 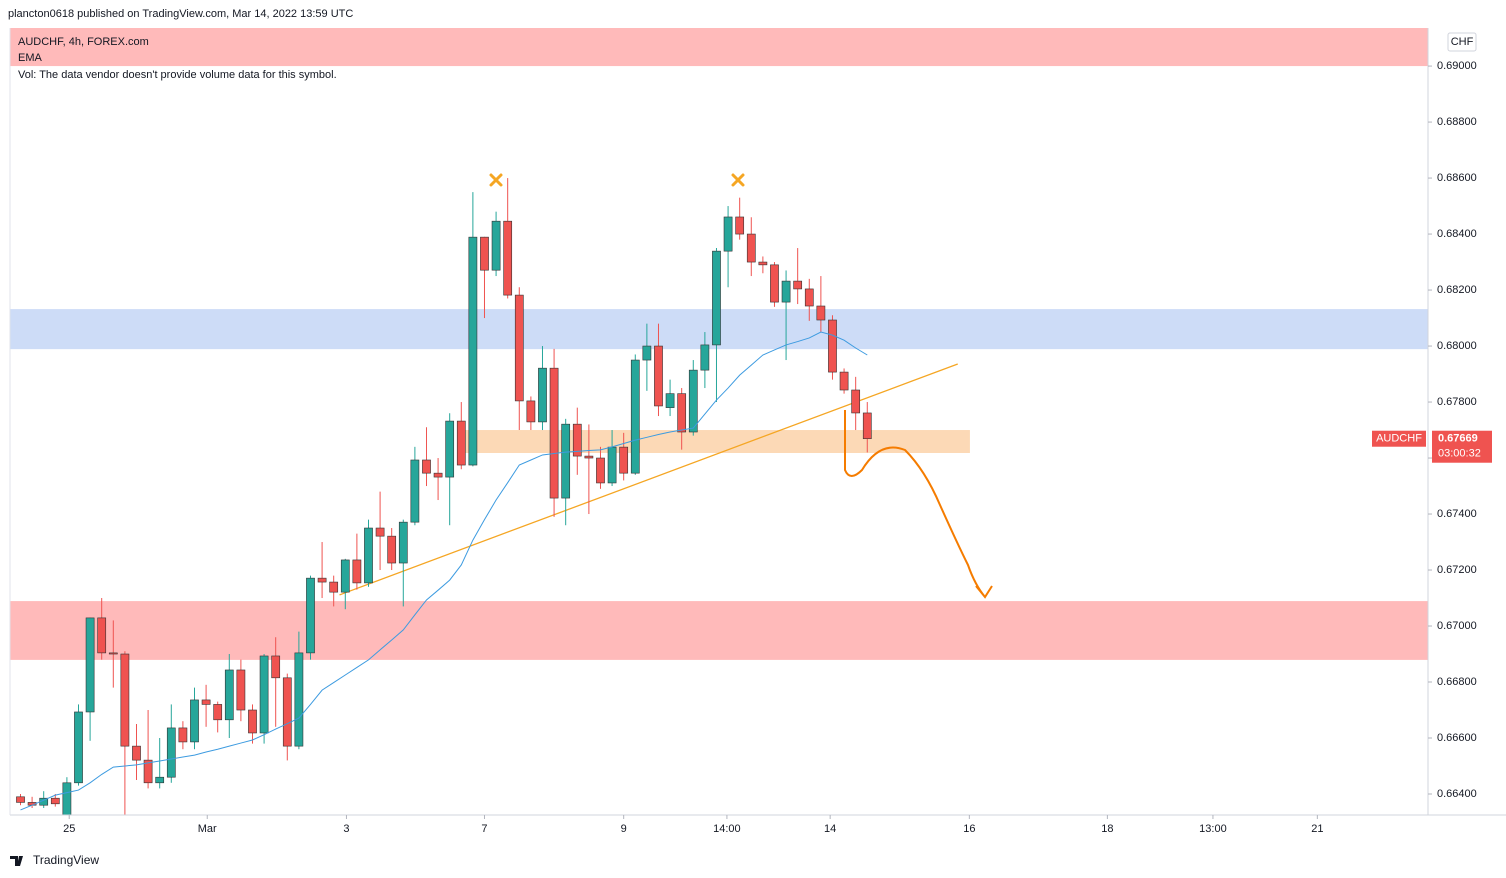 What do you see at coordinates (1457, 570) in the screenshot?
I see `y-tick-label: 0.67200` at bounding box center [1457, 570].